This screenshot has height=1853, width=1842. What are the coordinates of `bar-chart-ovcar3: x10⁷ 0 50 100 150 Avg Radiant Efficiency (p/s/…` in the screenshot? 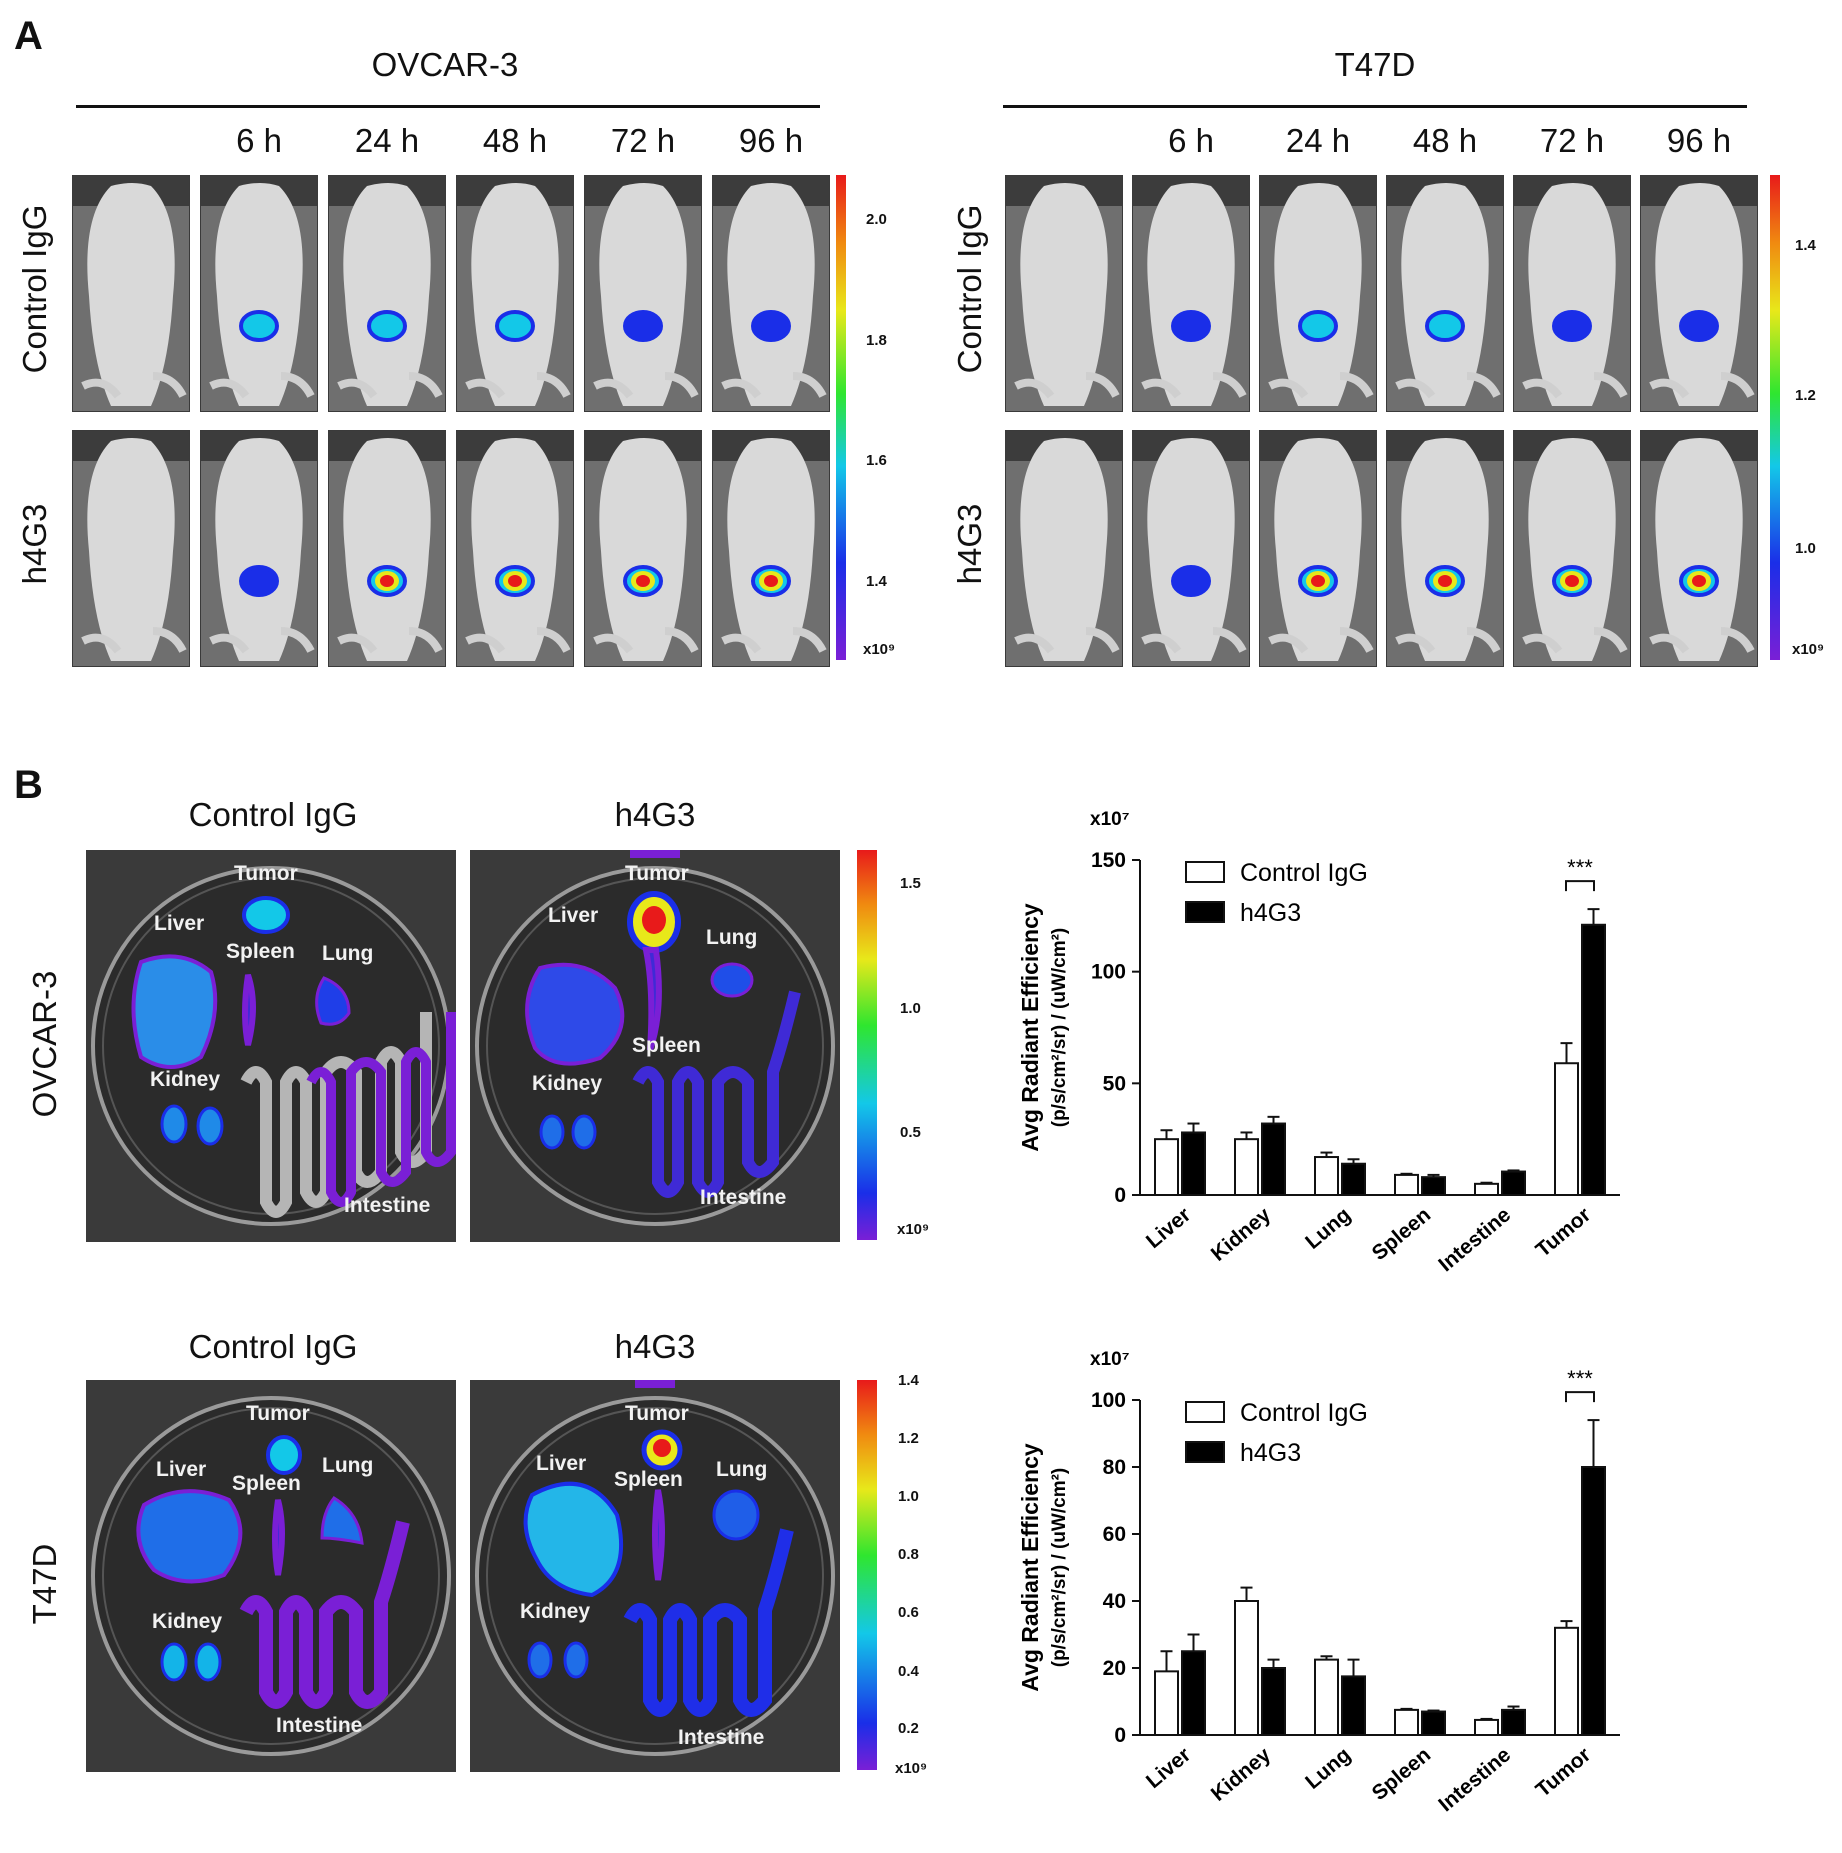 It's located at (1318, 1042).